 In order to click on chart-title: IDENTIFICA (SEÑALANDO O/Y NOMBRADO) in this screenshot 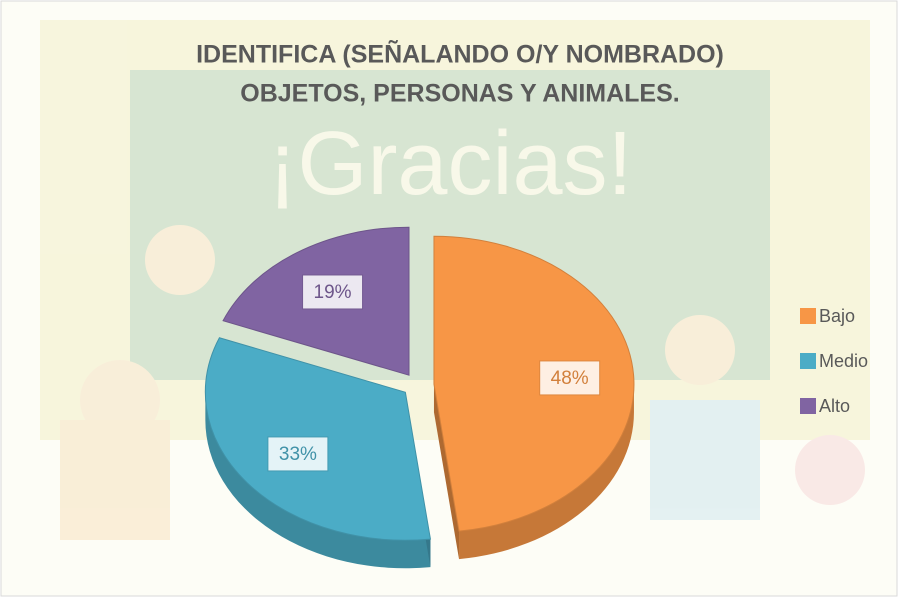, I will do `click(460, 54)`.